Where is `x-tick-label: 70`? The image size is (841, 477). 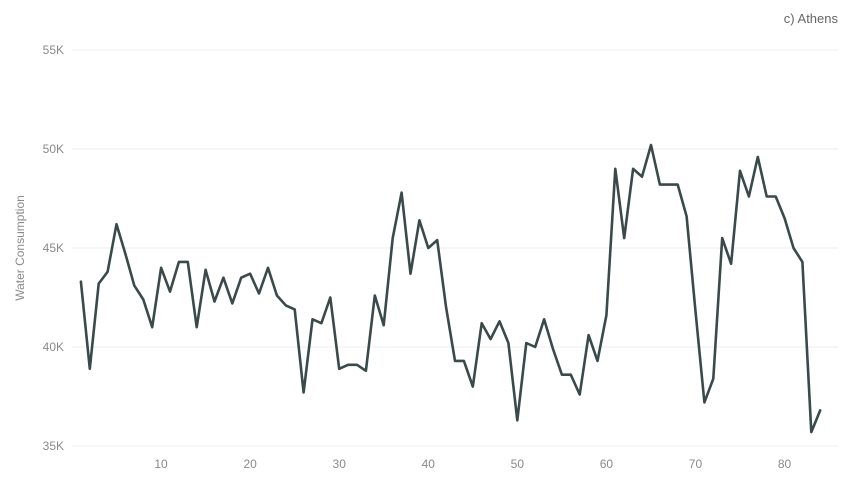 x-tick-label: 70 is located at coordinates (696, 464).